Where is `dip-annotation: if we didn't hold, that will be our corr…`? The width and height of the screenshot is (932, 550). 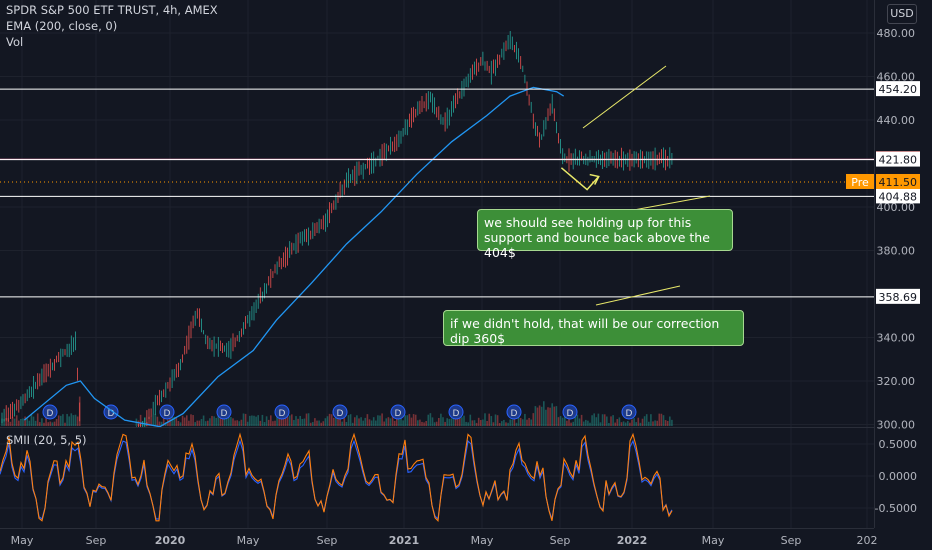
dip-annotation: if we didn't hold, that will be our corr… is located at coordinates (593, 328).